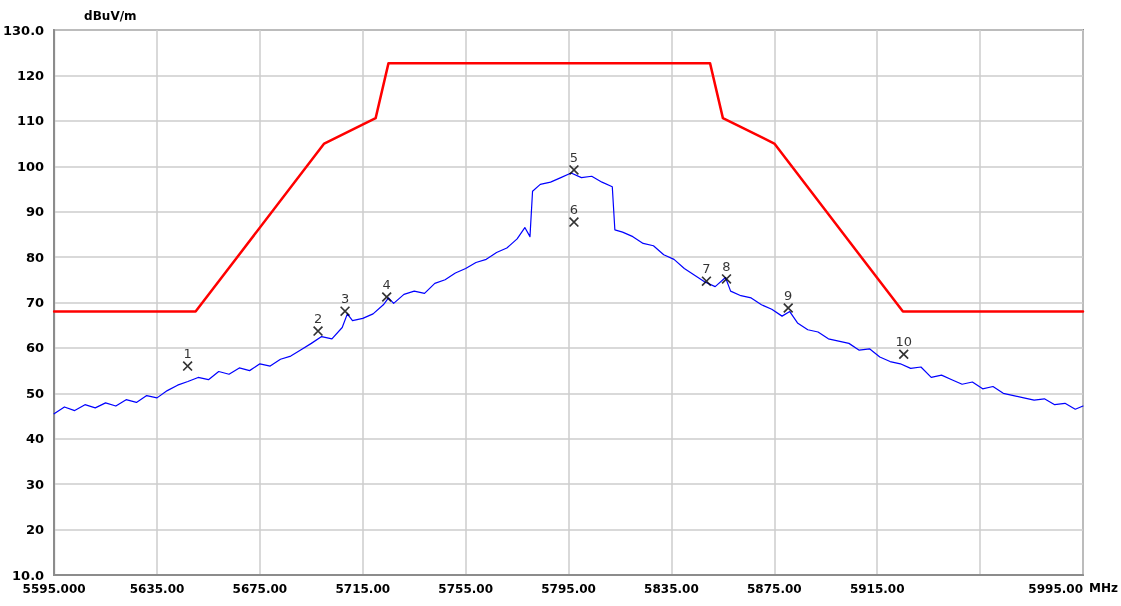 This screenshot has height=606, width=1121. I want to click on annotation: 9, so click(788, 295).